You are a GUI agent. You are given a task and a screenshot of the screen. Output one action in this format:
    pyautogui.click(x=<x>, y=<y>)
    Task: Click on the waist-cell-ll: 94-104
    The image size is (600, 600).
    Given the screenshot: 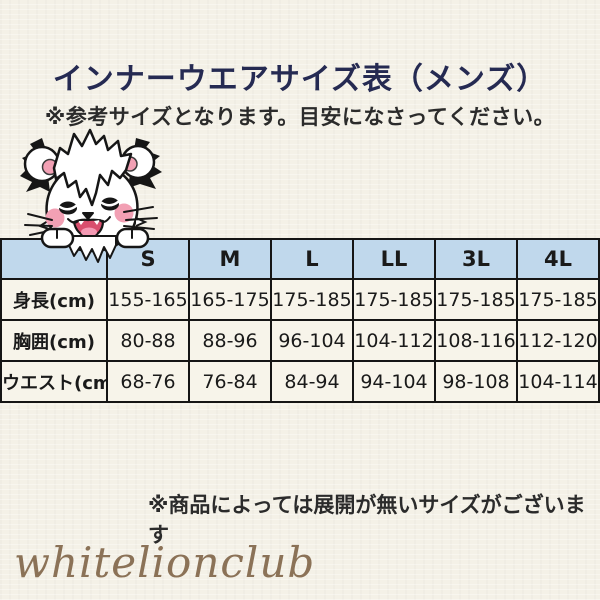 What is the action you would take?
    pyautogui.click(x=394, y=381)
    